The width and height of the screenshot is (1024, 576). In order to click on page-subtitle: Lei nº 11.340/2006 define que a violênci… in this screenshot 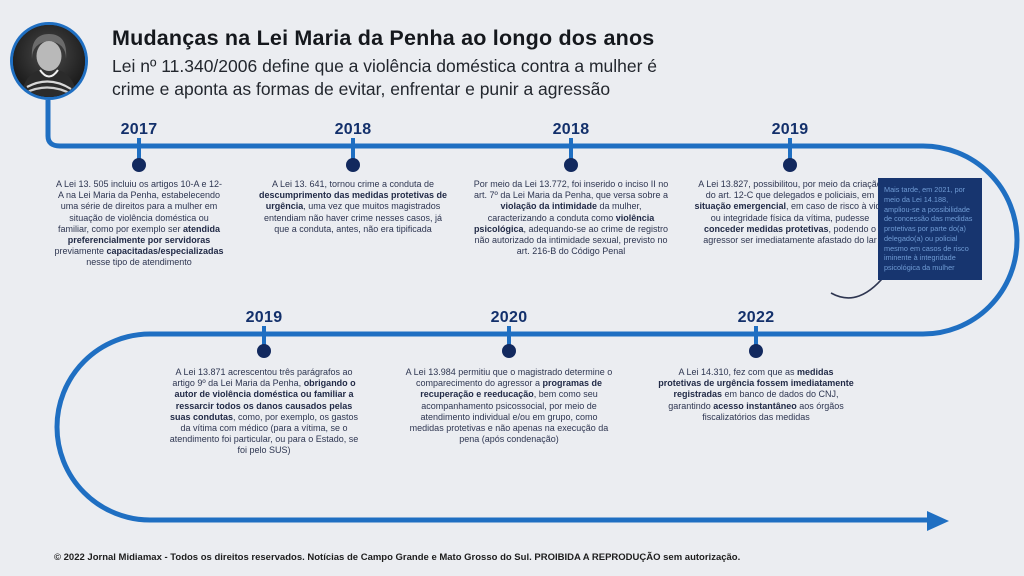, I will do `click(385, 77)`.